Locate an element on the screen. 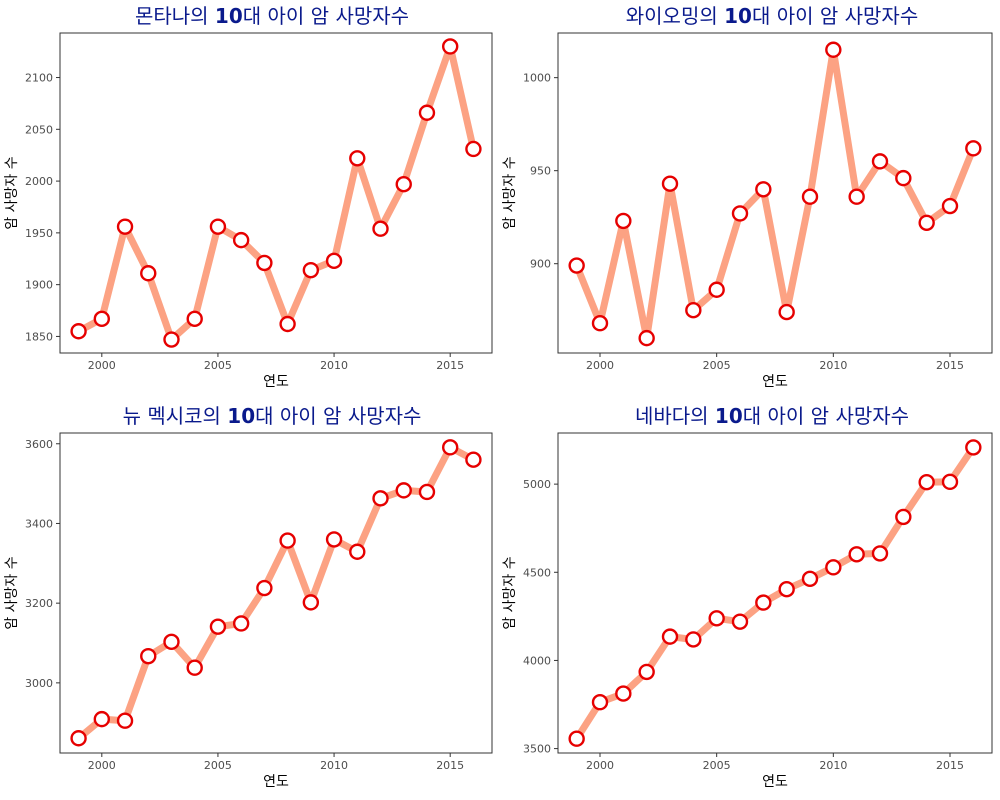 The height and width of the screenshot is (800, 1000). chart-title: 몬타나의 10대 아이 암 사망자수 is located at coordinates (272, 16).